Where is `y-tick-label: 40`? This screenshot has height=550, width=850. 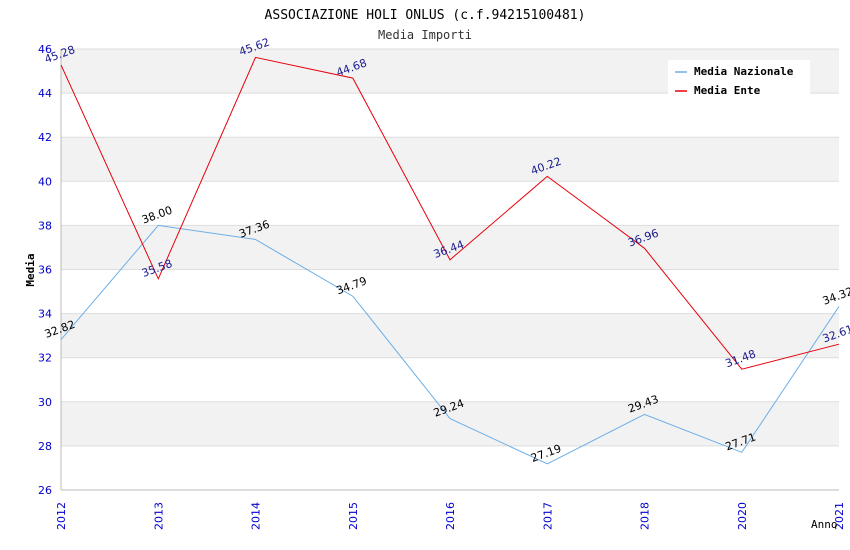
y-tick-label: 40 is located at coordinates (45, 181).